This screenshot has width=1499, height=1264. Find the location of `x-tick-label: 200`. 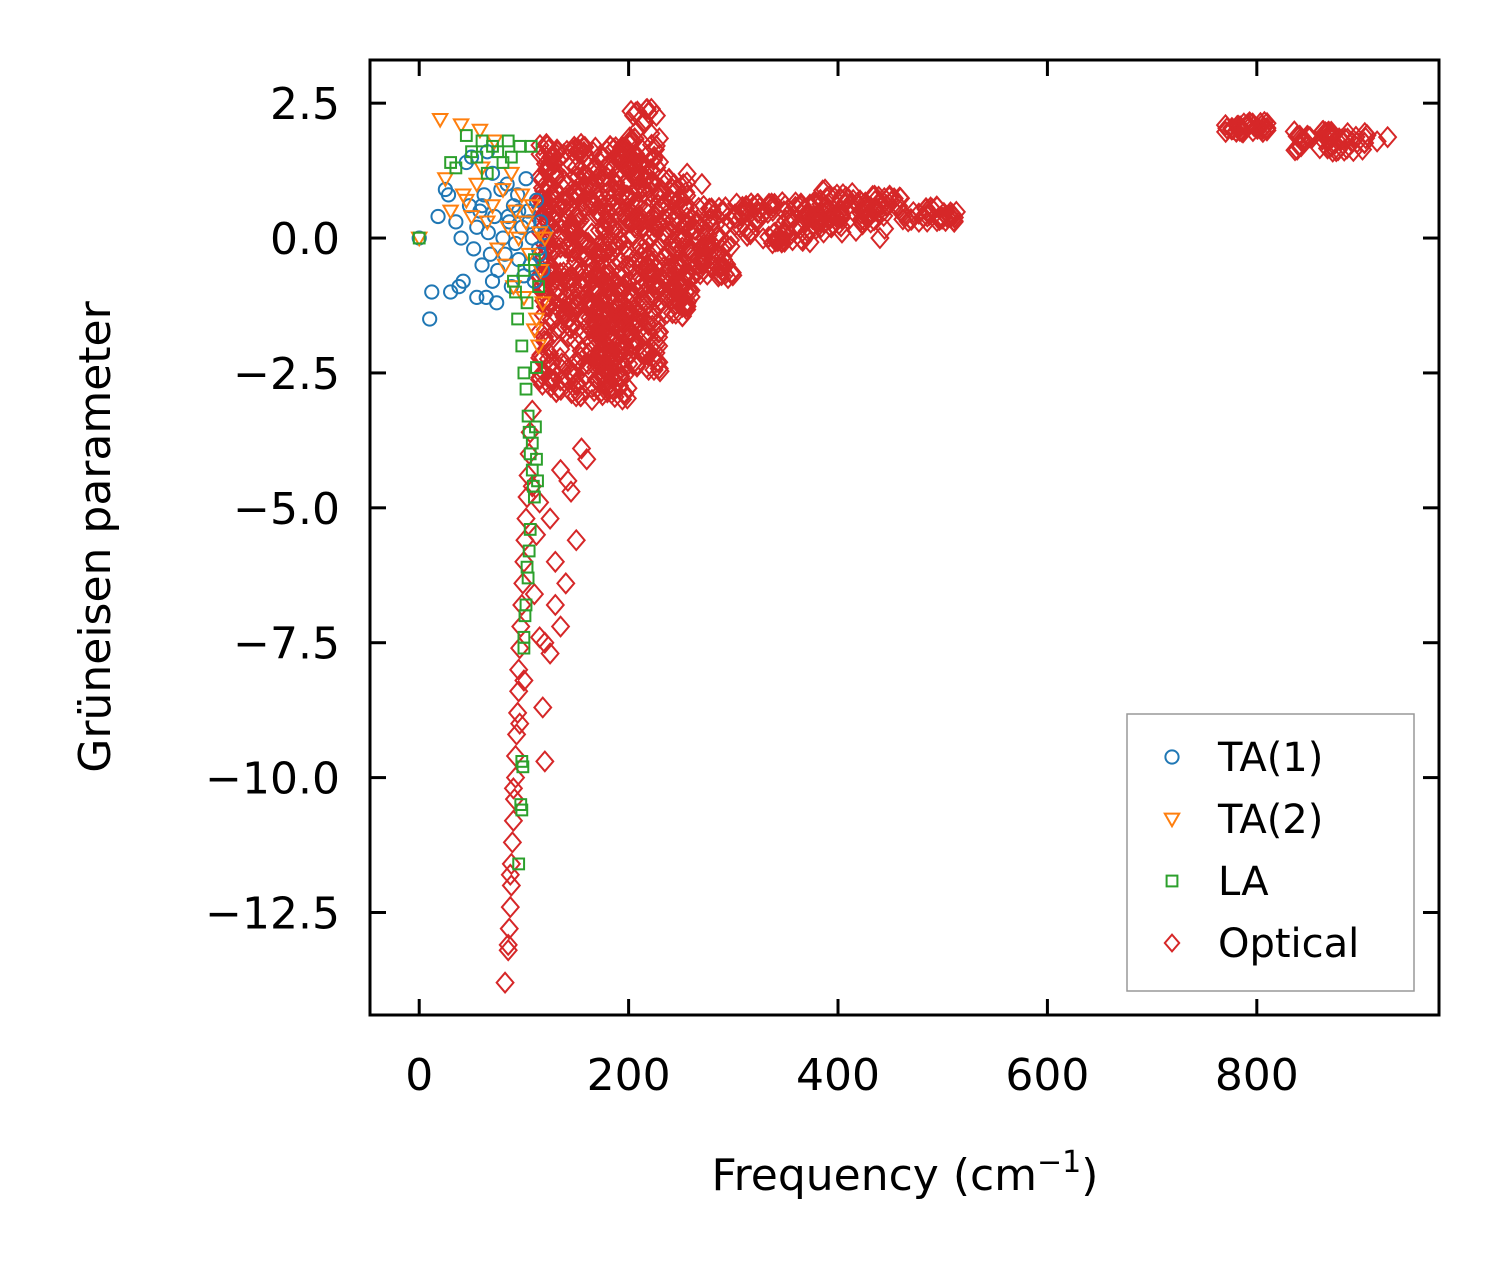

x-tick-label: 200 is located at coordinates (629, 1075).